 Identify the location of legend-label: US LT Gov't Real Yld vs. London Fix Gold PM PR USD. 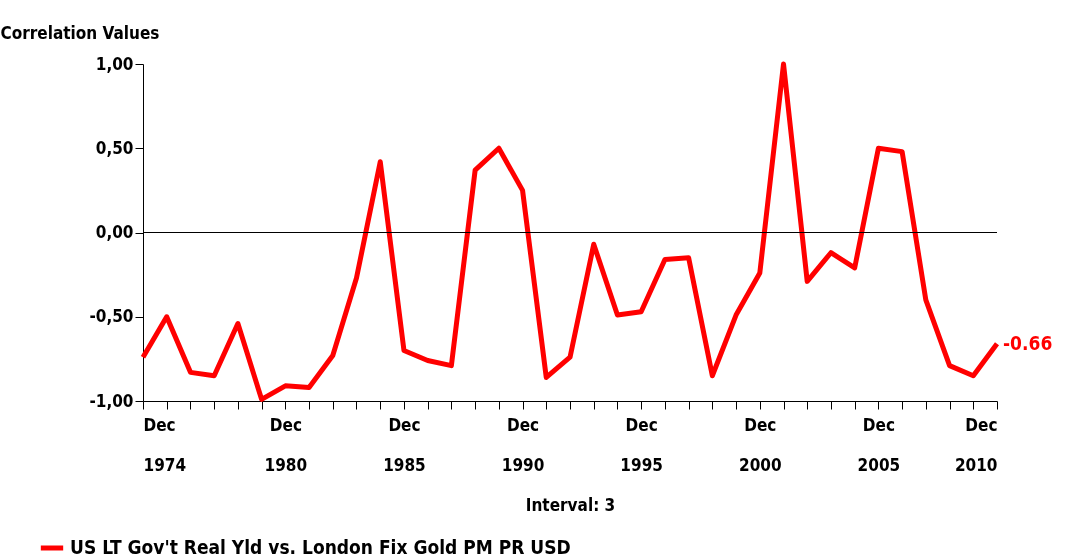
(320, 547).